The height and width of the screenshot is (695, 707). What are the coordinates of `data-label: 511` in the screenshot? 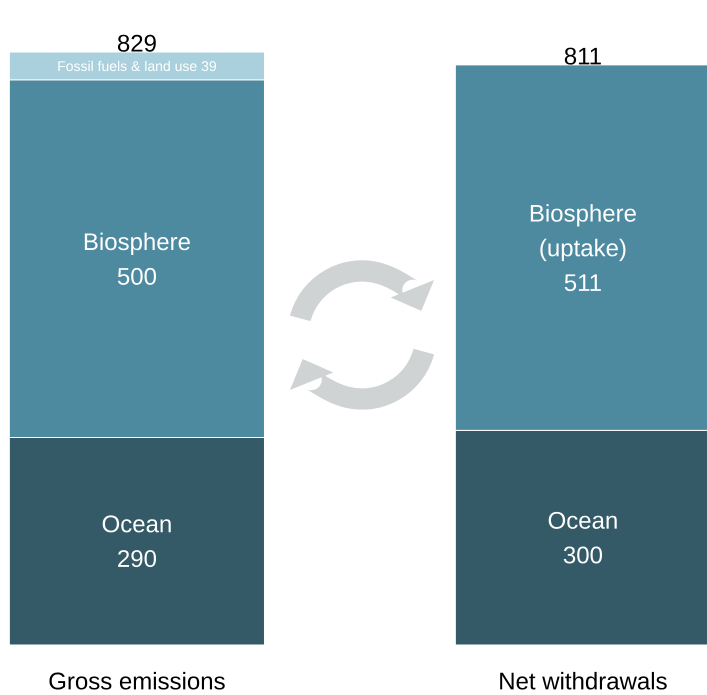 It's located at (582, 283).